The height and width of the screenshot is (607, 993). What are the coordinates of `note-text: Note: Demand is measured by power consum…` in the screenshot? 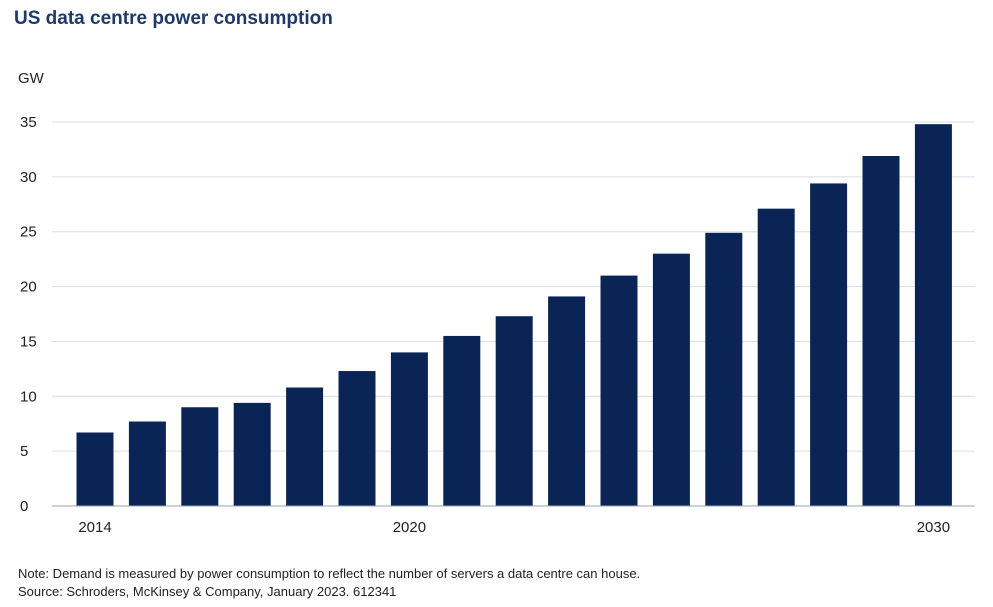 It's located at (329, 573).